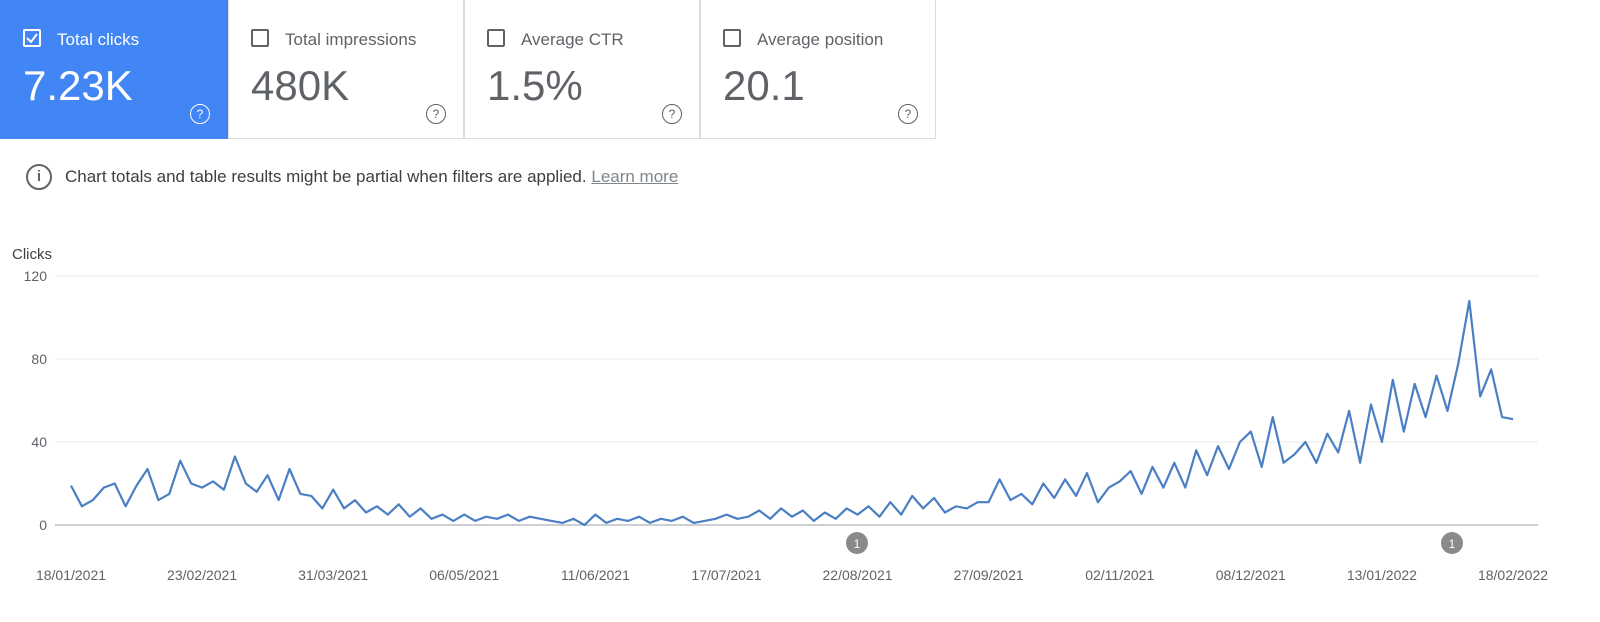 The image size is (1600, 622). Describe the element at coordinates (71, 575) in the screenshot. I see `x-tick-label: 18/01/2021` at that location.